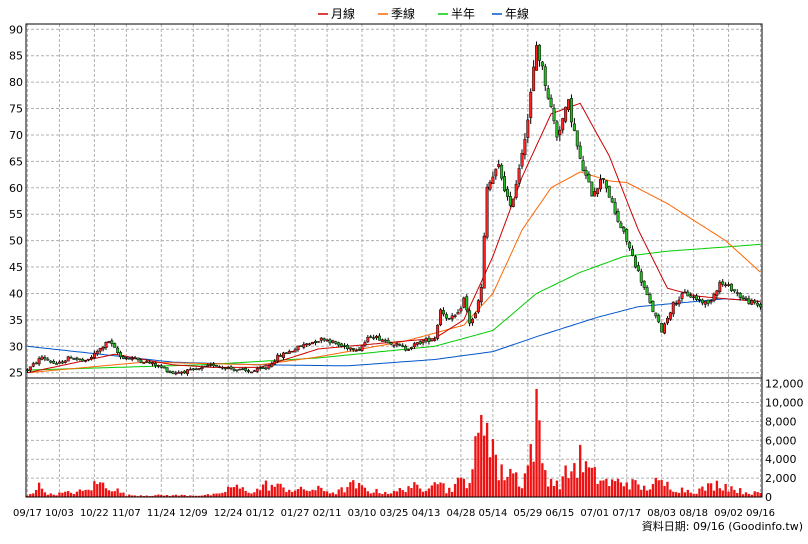  What do you see at coordinates (784, 403) in the screenshot?
I see `volume-tick-label: 10,000` at bounding box center [784, 403].